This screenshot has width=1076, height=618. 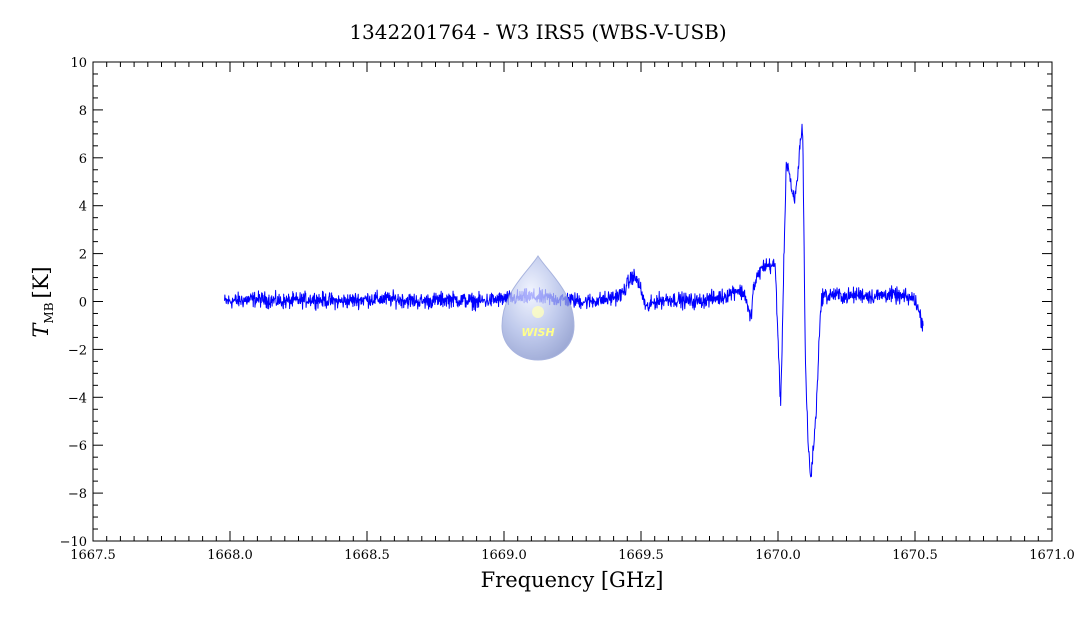 I want to click on y-tick-label: 4, so click(x=83, y=207).